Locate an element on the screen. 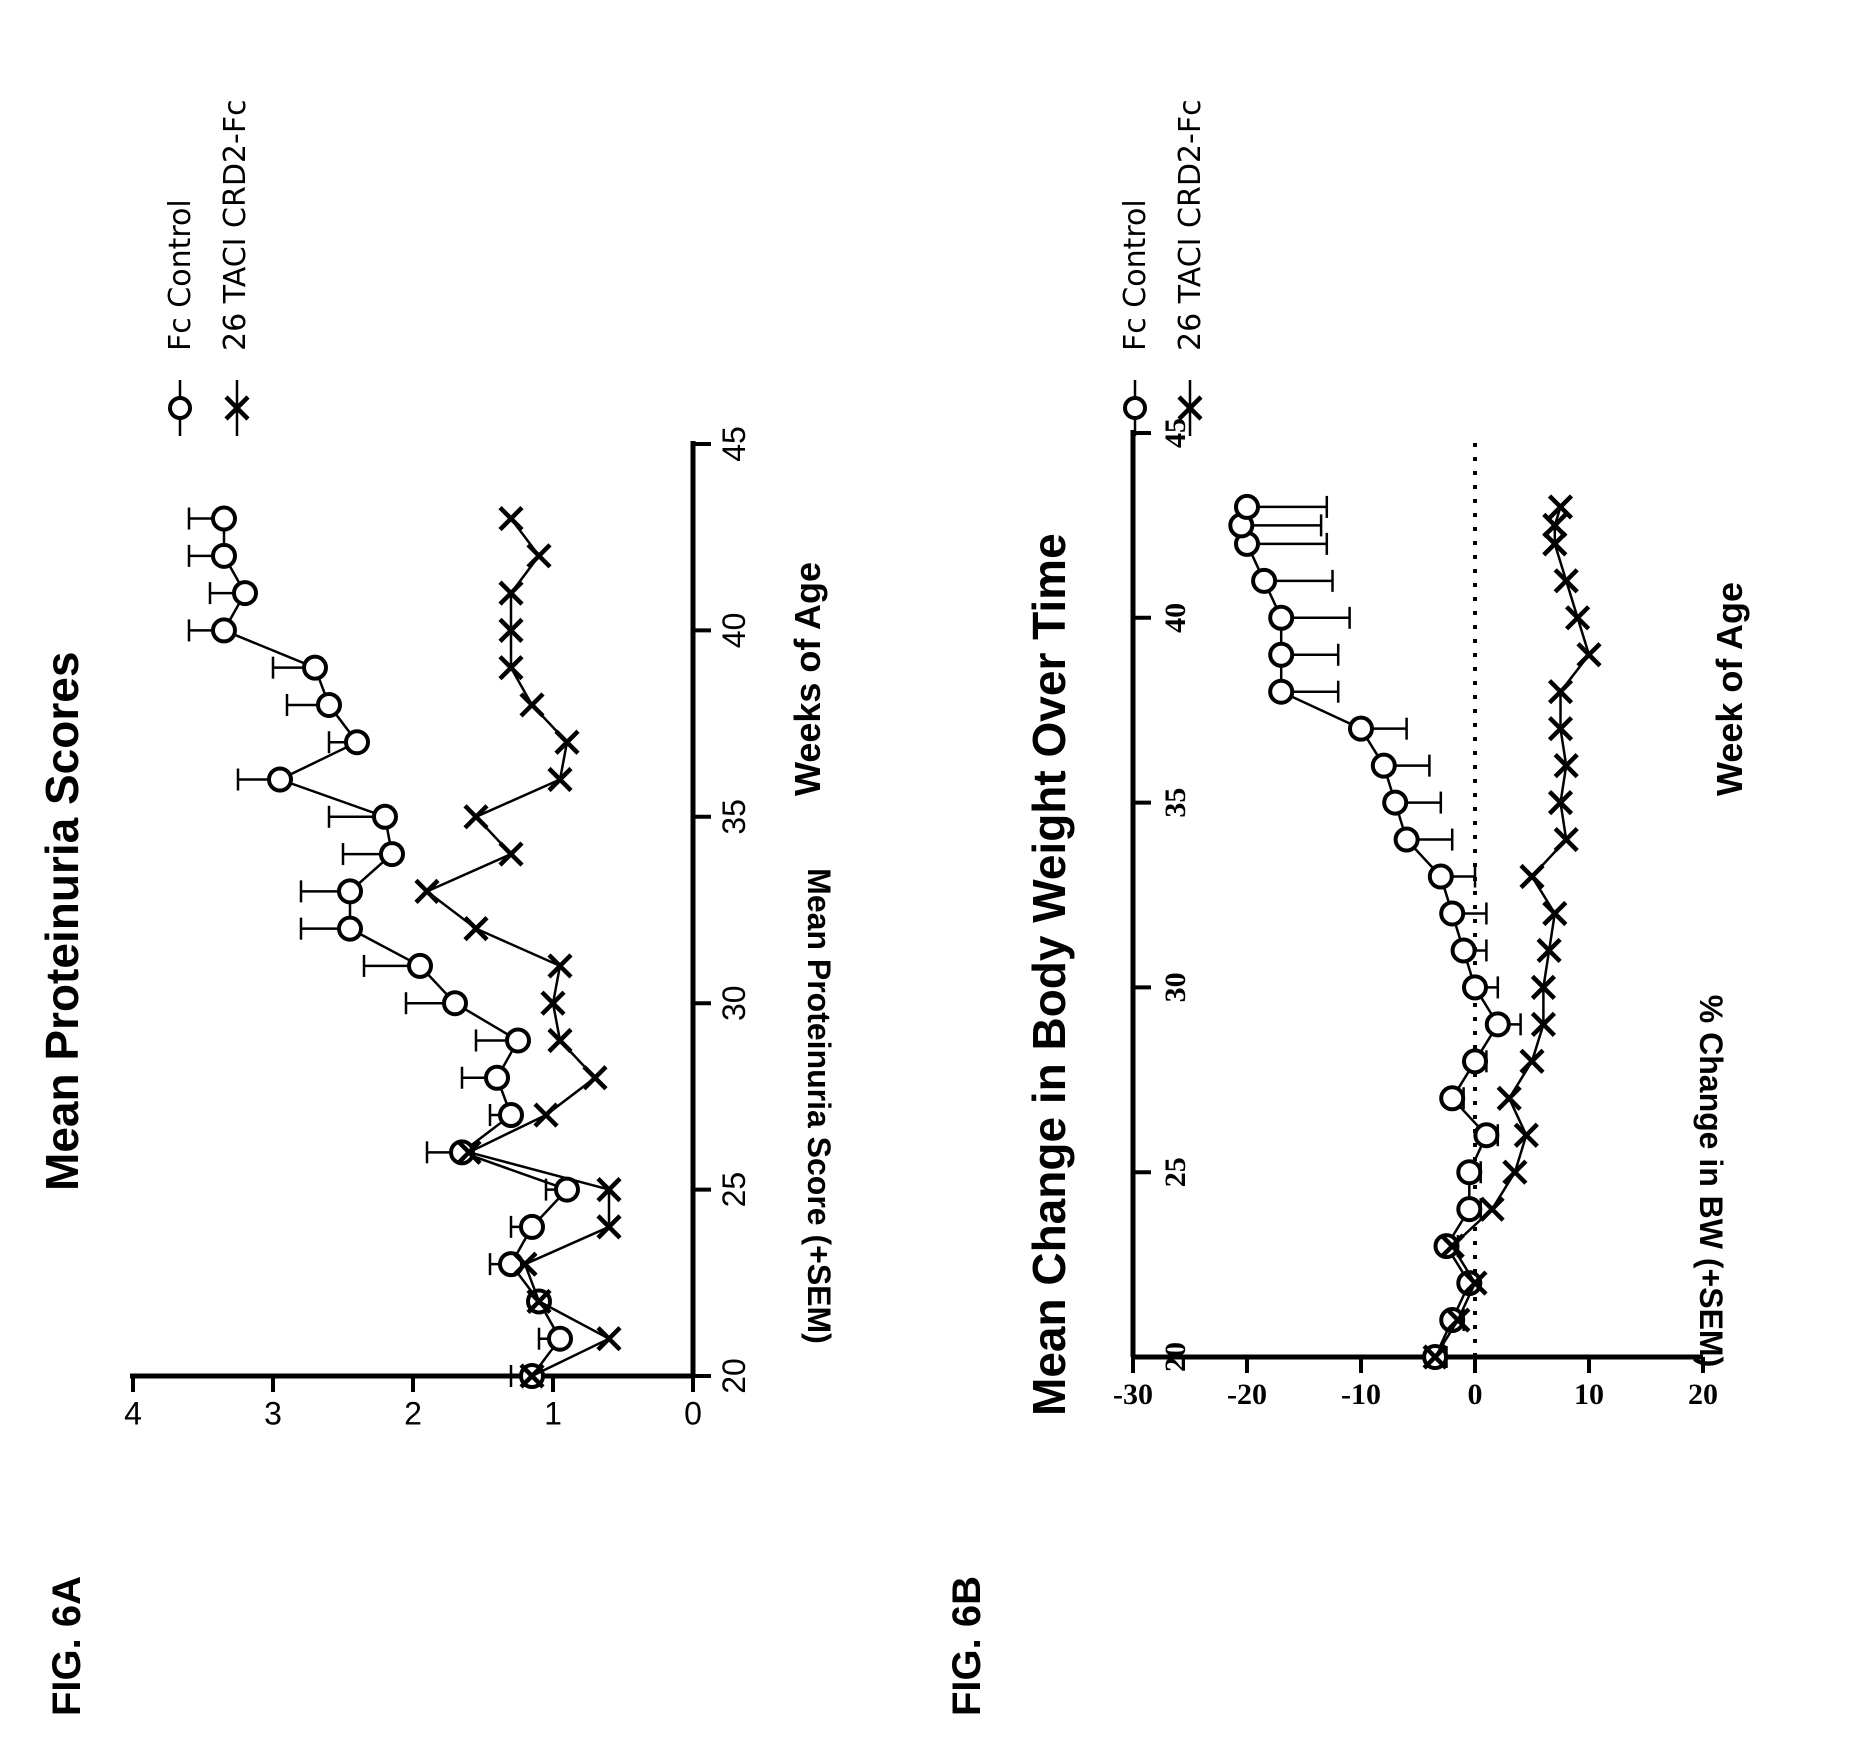 This screenshot has width=1870, height=1751. fig-6b-y-tick-label: -20 is located at coordinates (1247, 1394).